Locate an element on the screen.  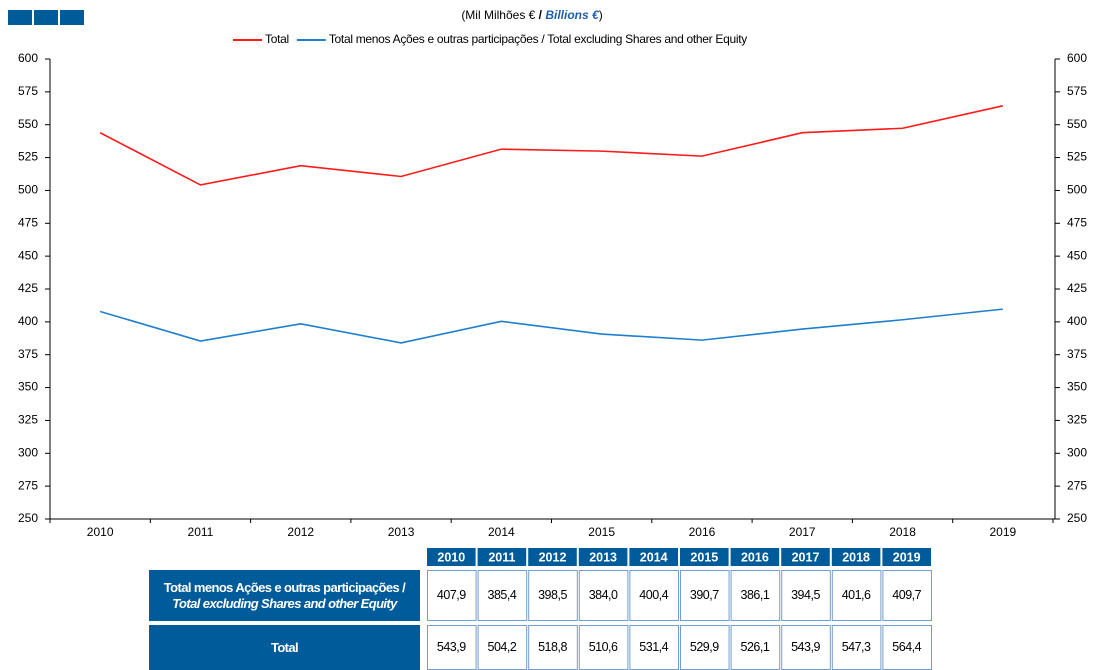
title-en: Billions € is located at coordinates (572, 15).